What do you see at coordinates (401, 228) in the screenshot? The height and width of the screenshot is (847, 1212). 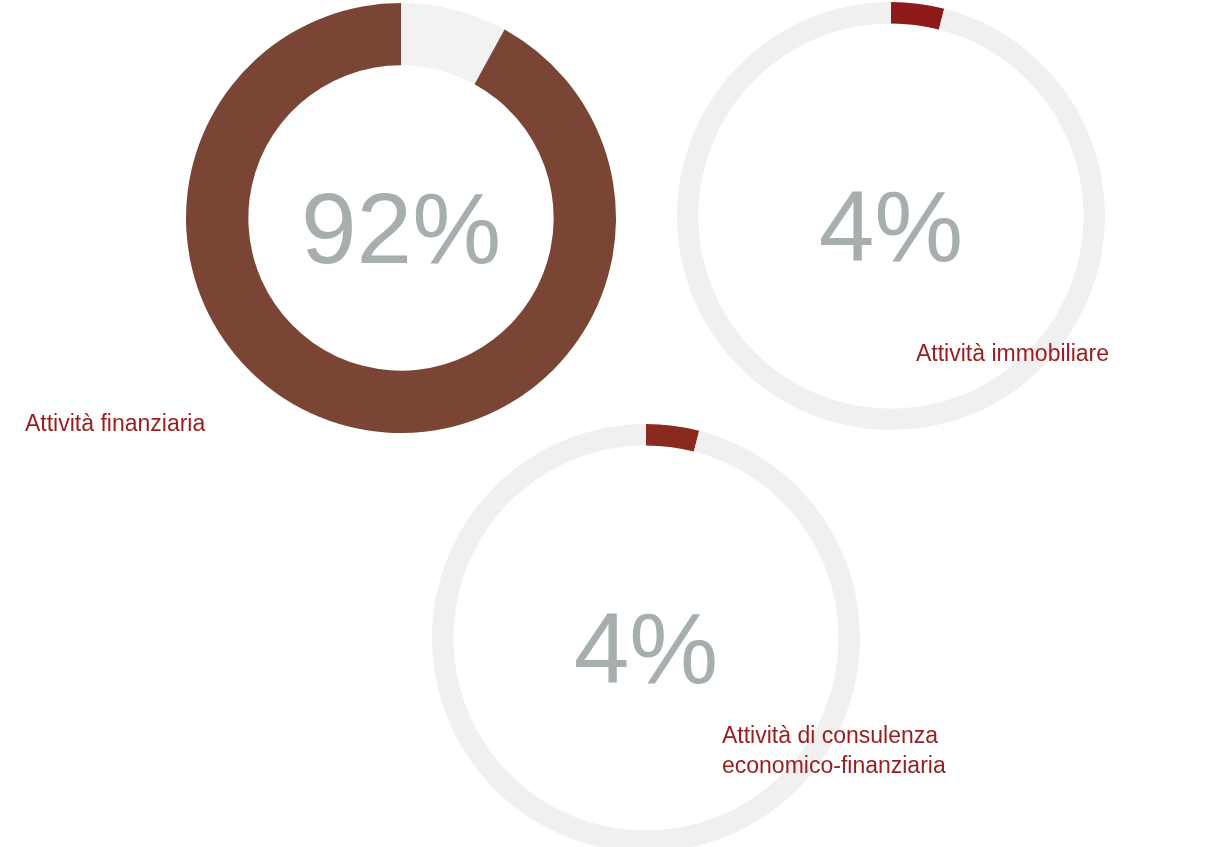 I see `text: 92%` at bounding box center [401, 228].